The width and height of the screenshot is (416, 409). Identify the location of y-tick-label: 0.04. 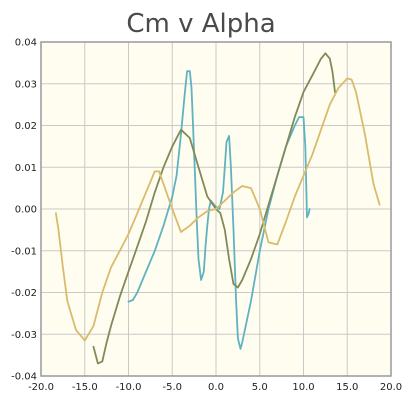
(26, 43).